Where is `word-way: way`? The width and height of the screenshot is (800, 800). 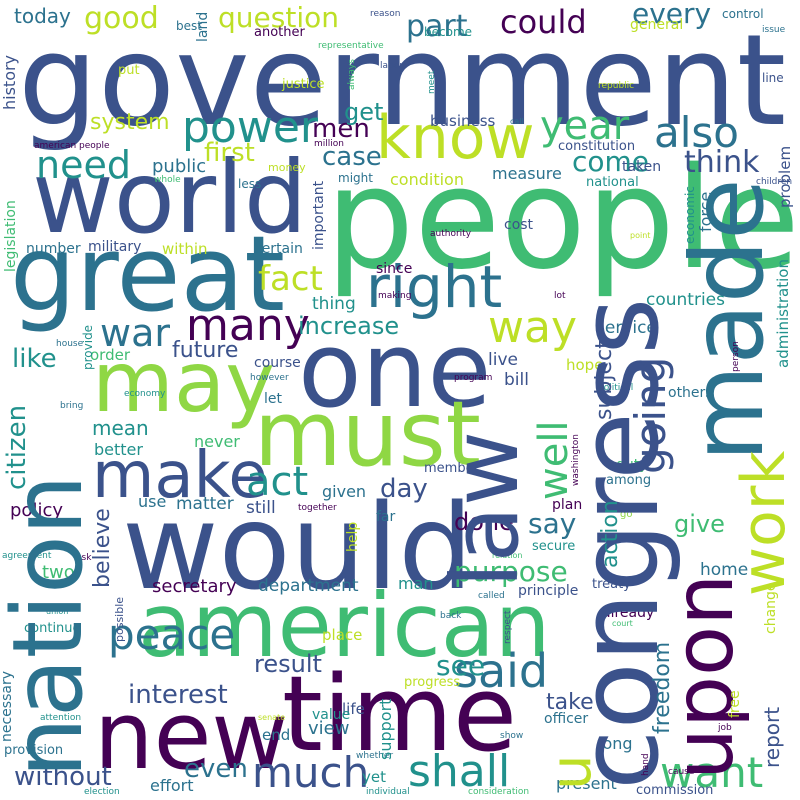 word-way: way is located at coordinates (532, 327).